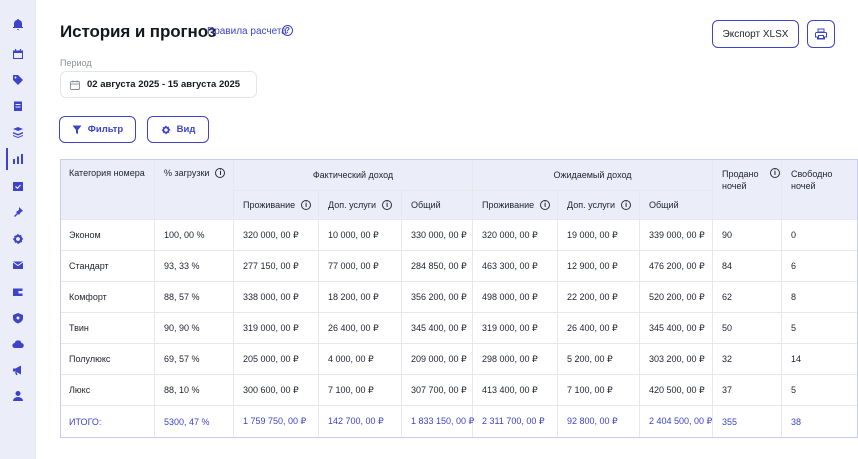  What do you see at coordinates (510, 389) in the screenshot?
I see `table-cell-exp_acc-text: 413 400, 00 ₽` at bounding box center [510, 389].